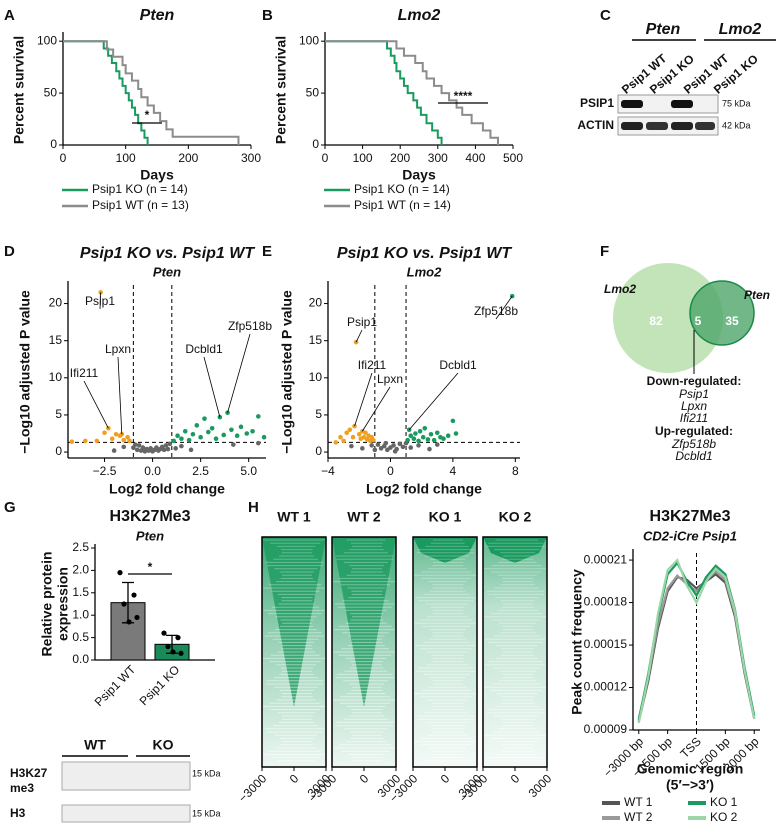 The width and height of the screenshot is (780, 824). What do you see at coordinates (724, 802) in the screenshot?
I see `legend-label: KO 1` at bounding box center [724, 802].